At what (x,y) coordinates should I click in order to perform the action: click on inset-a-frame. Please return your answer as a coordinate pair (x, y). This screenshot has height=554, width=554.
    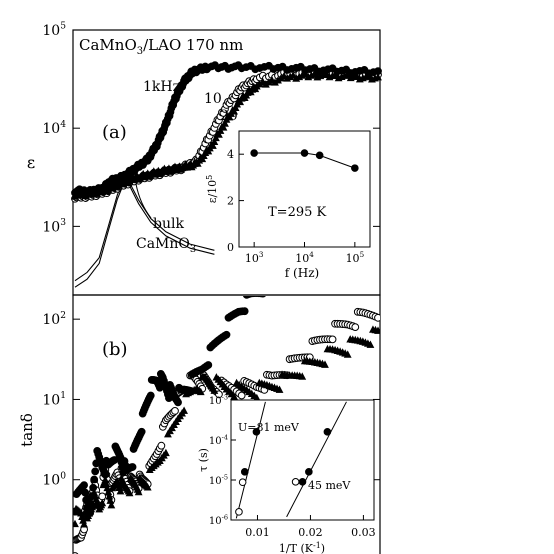
    Looking at the image, I should click on (304, 189).